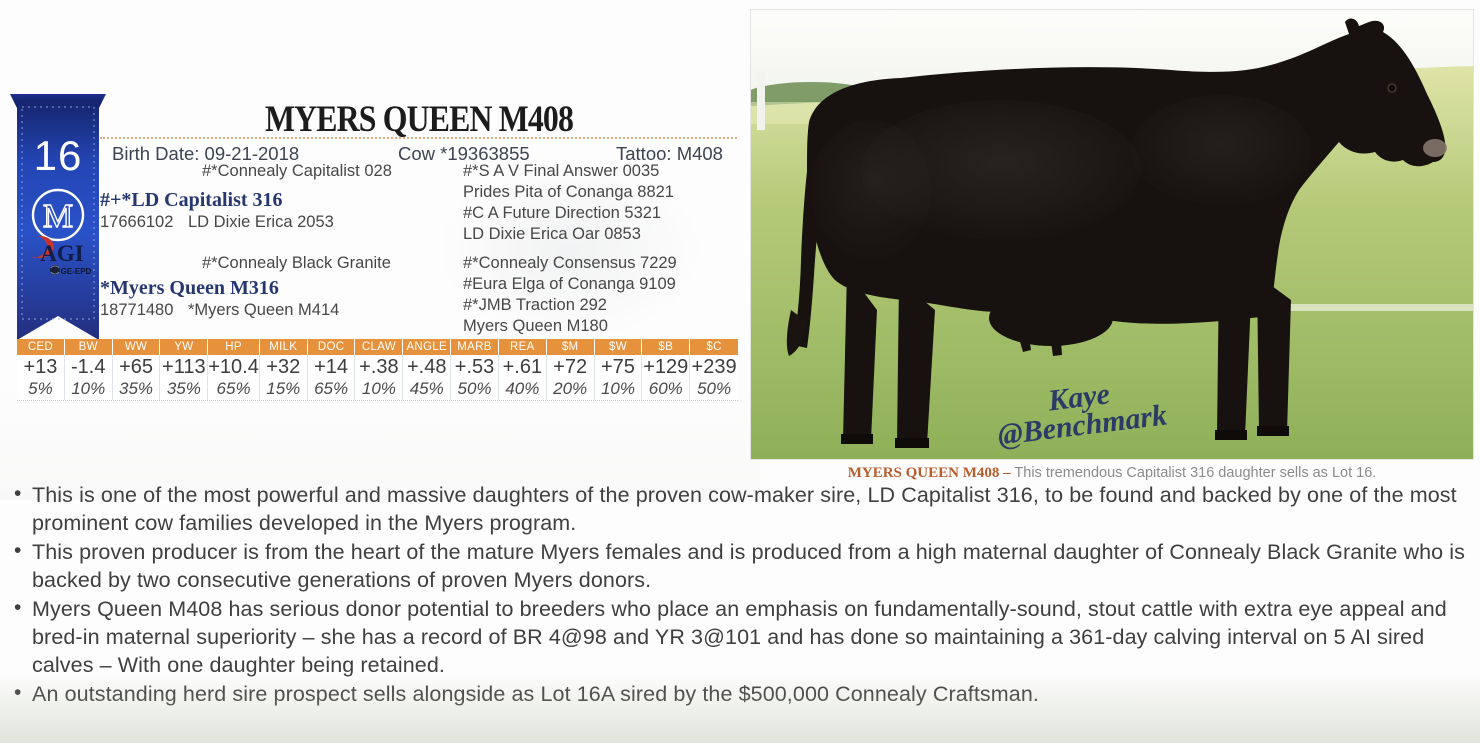 The height and width of the screenshot is (743, 1480). I want to click on epd-column: $W +75 10%, so click(618, 369).